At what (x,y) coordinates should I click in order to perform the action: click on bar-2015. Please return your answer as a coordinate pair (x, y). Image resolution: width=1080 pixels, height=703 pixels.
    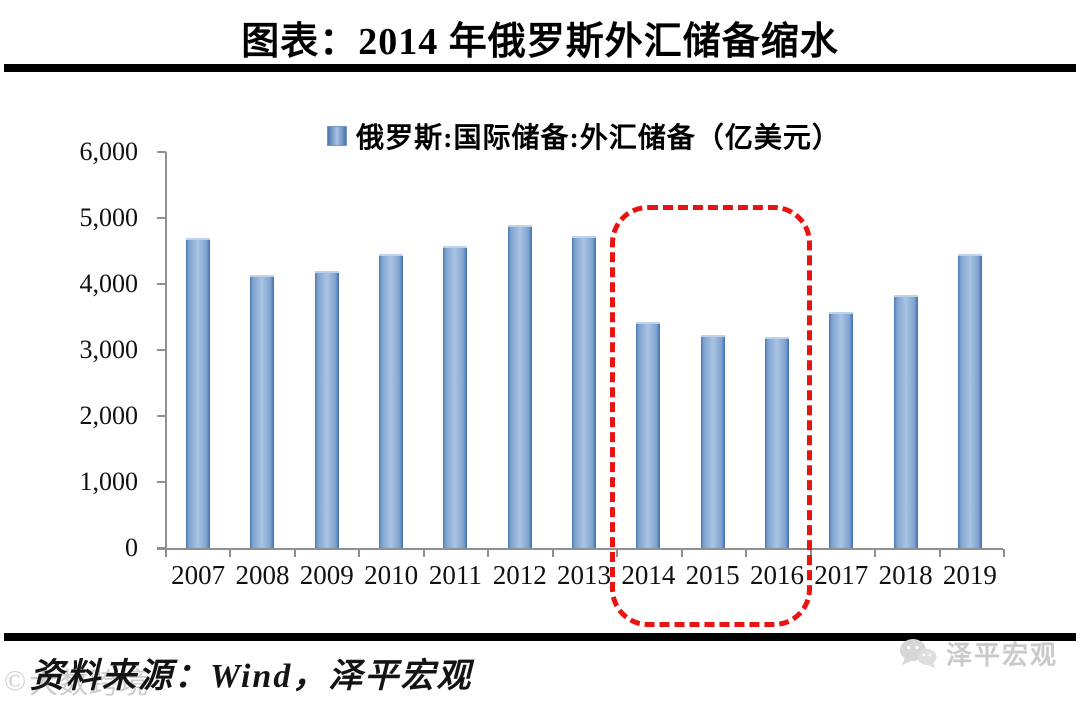
    Looking at the image, I should click on (712, 441).